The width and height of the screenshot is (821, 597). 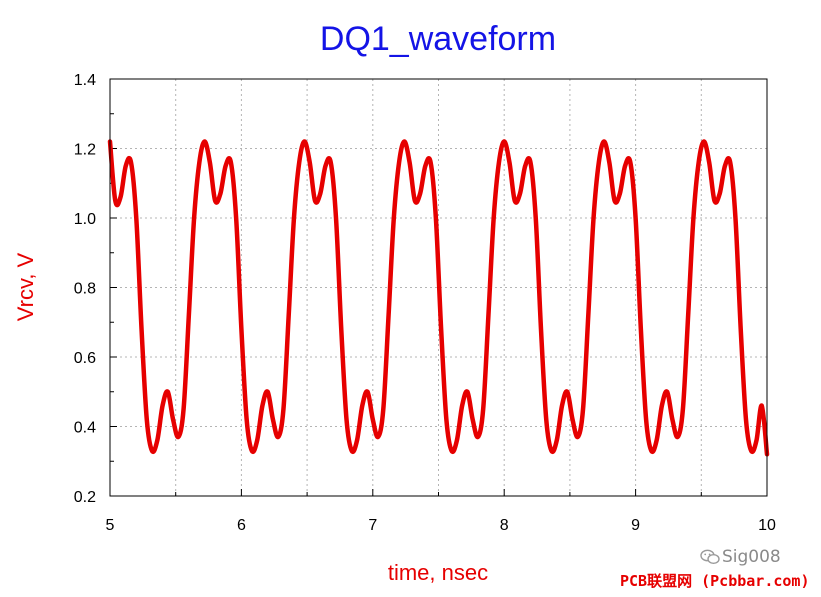 What do you see at coordinates (110, 525) in the screenshot?
I see `x-tick-label: 5` at bounding box center [110, 525].